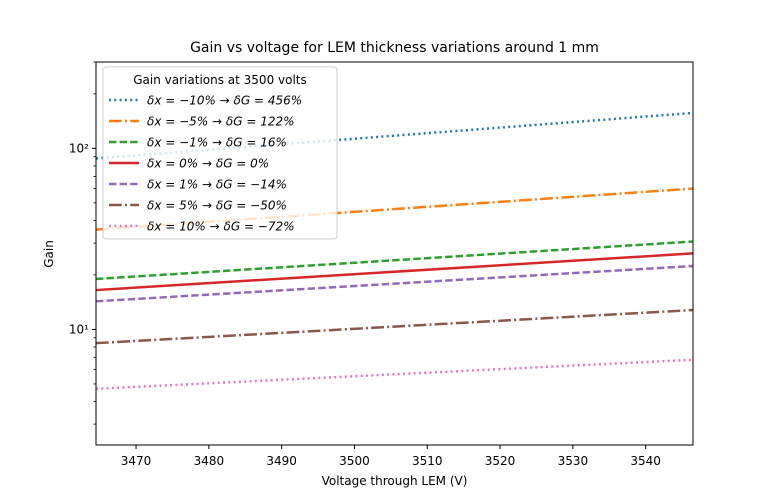 This screenshot has height=500, width=770. Describe the element at coordinates (221, 122) in the screenshot. I see `legend-entry-2: δx = −5% → δG = 122%` at that location.